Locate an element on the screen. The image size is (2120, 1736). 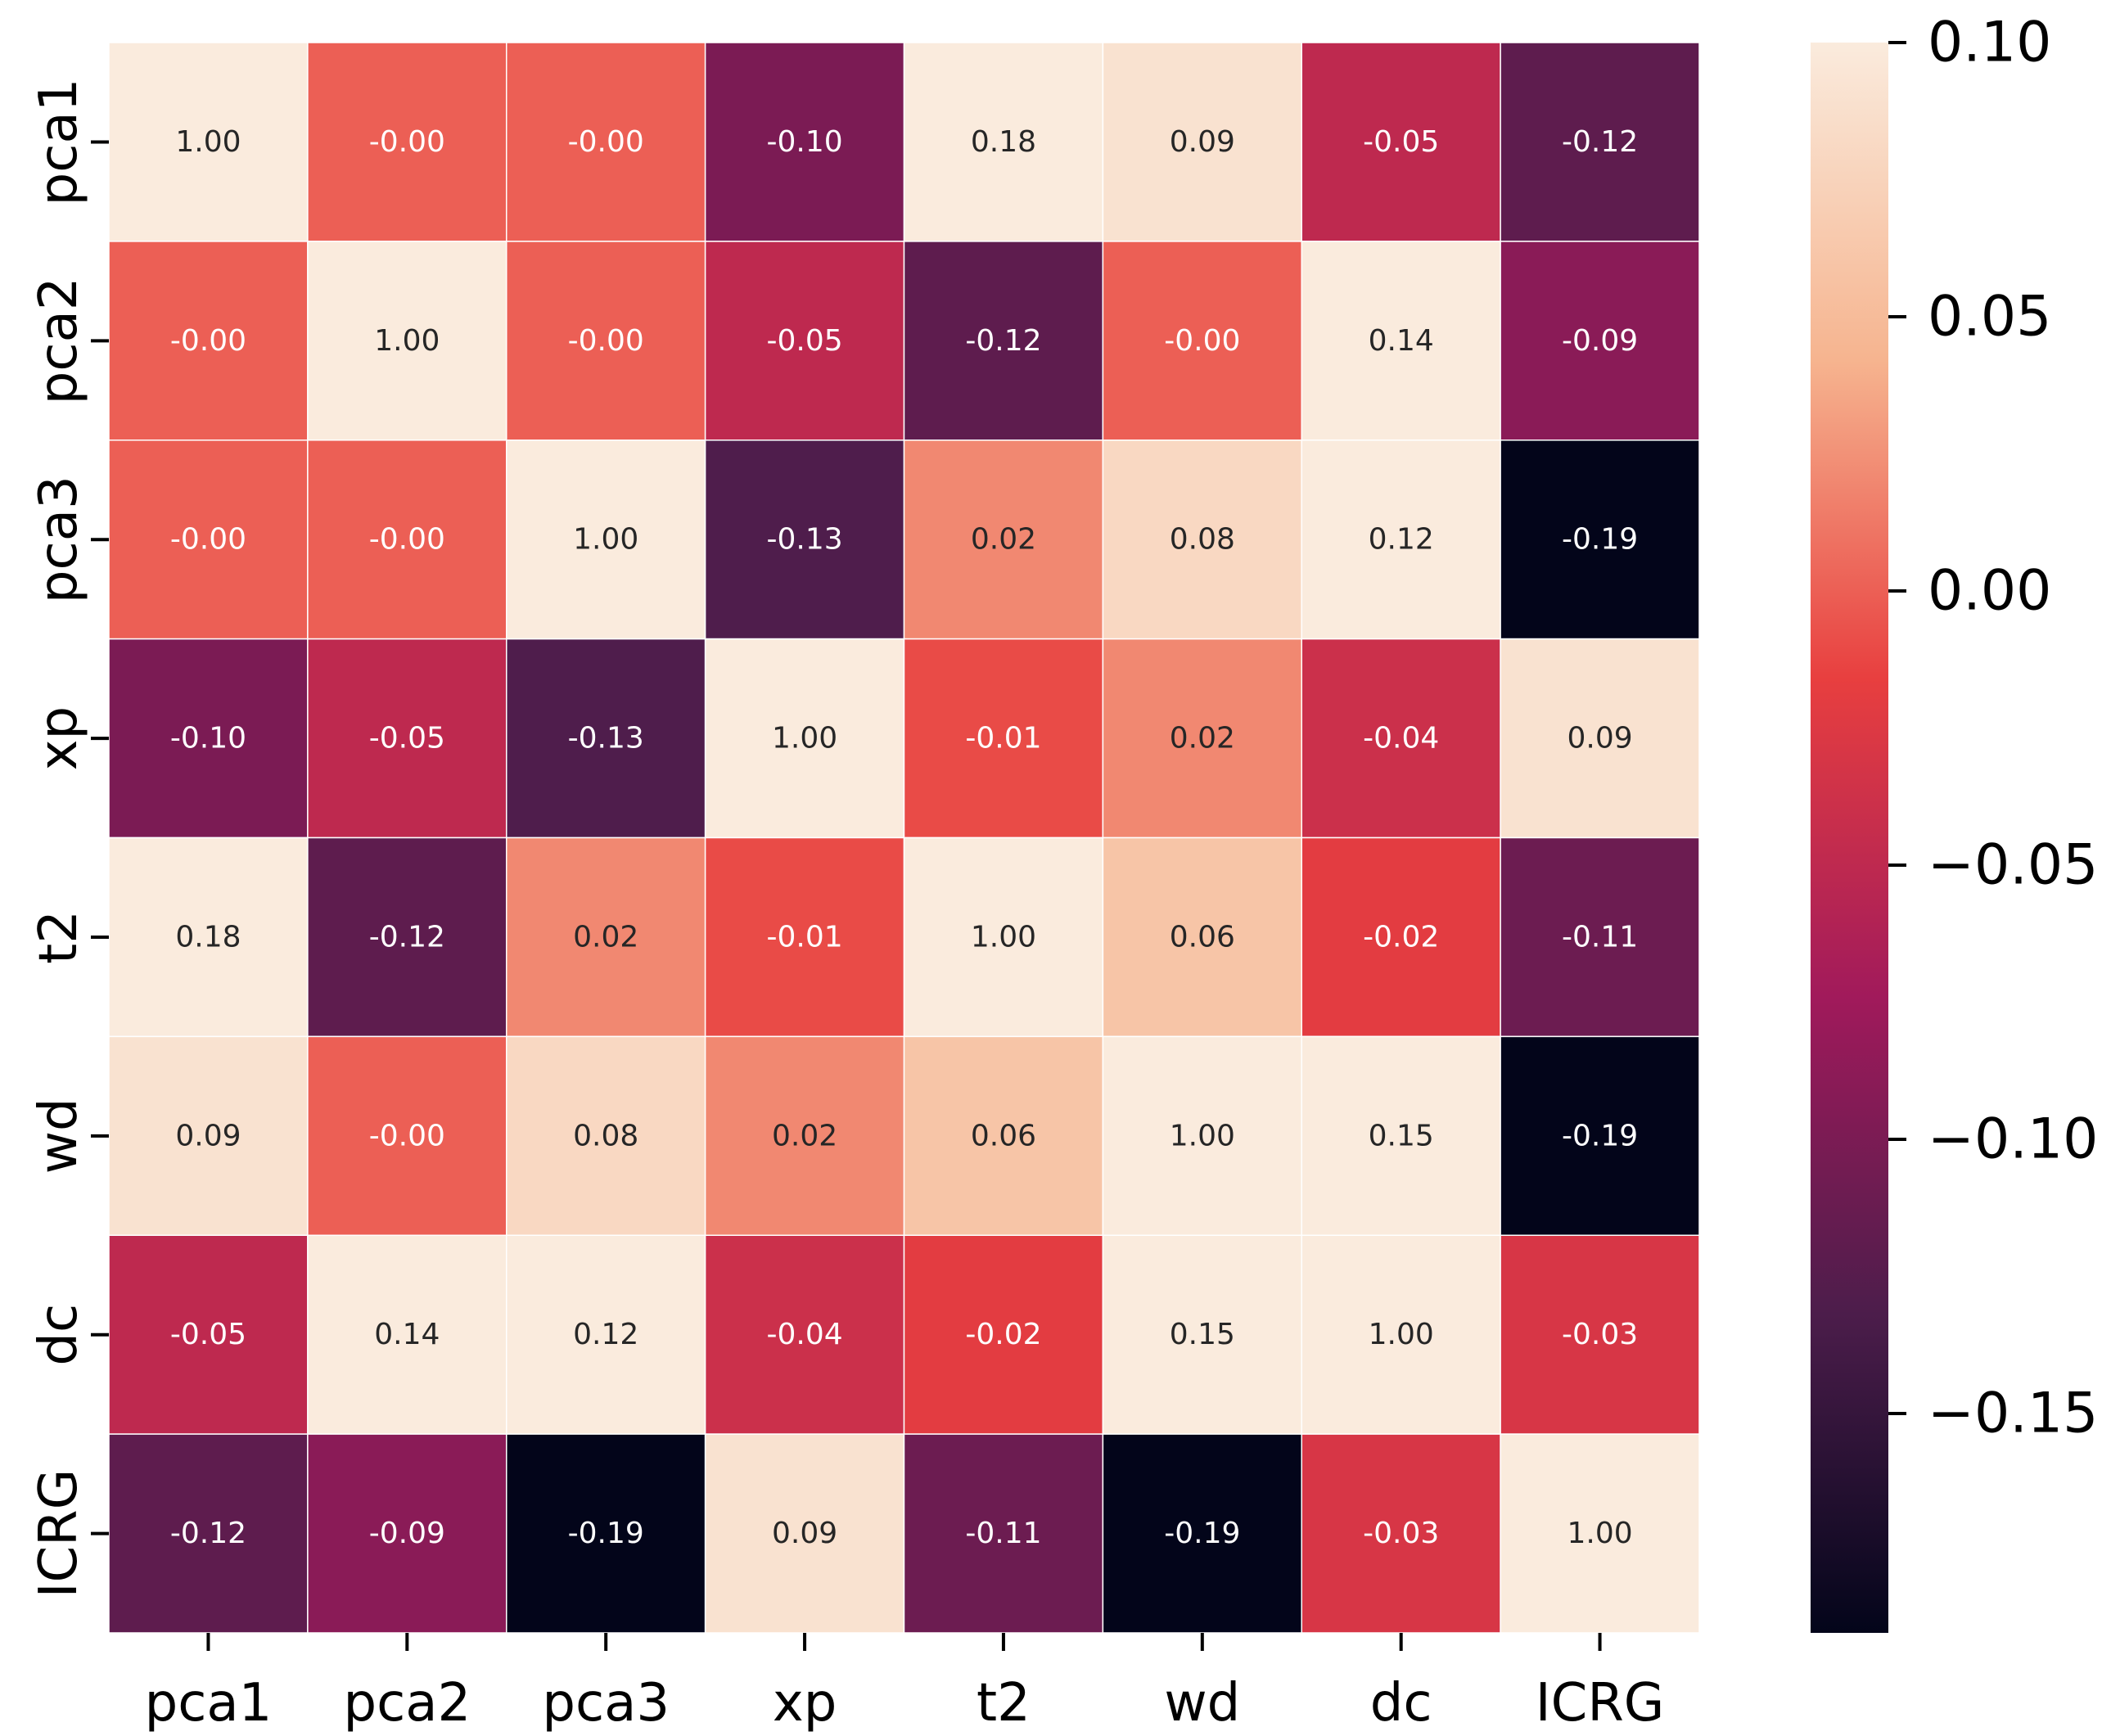
y-tick-label-t2: t2 is located at coordinates (59, 937).